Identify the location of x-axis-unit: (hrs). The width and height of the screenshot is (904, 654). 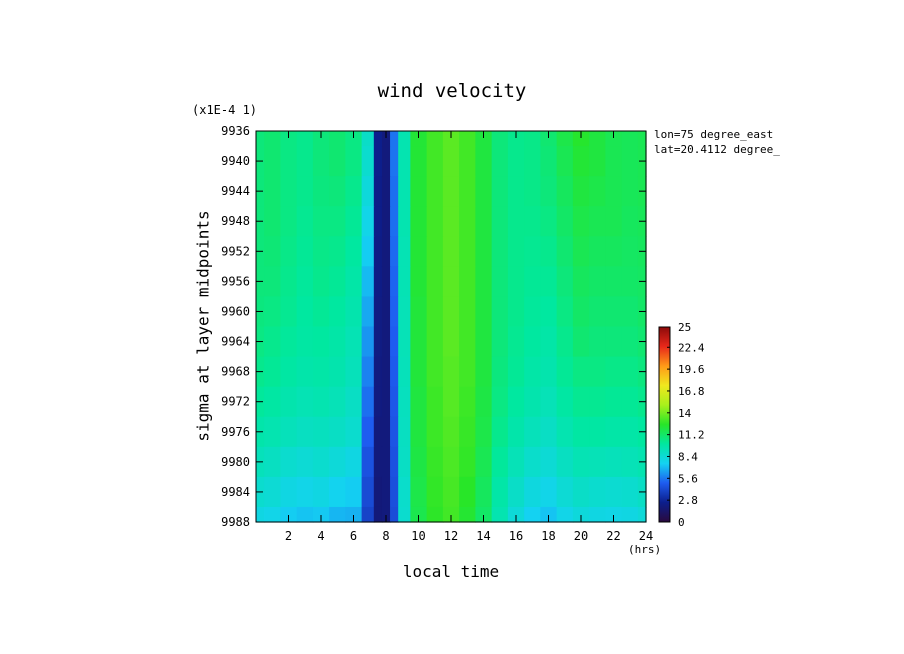
(645, 549).